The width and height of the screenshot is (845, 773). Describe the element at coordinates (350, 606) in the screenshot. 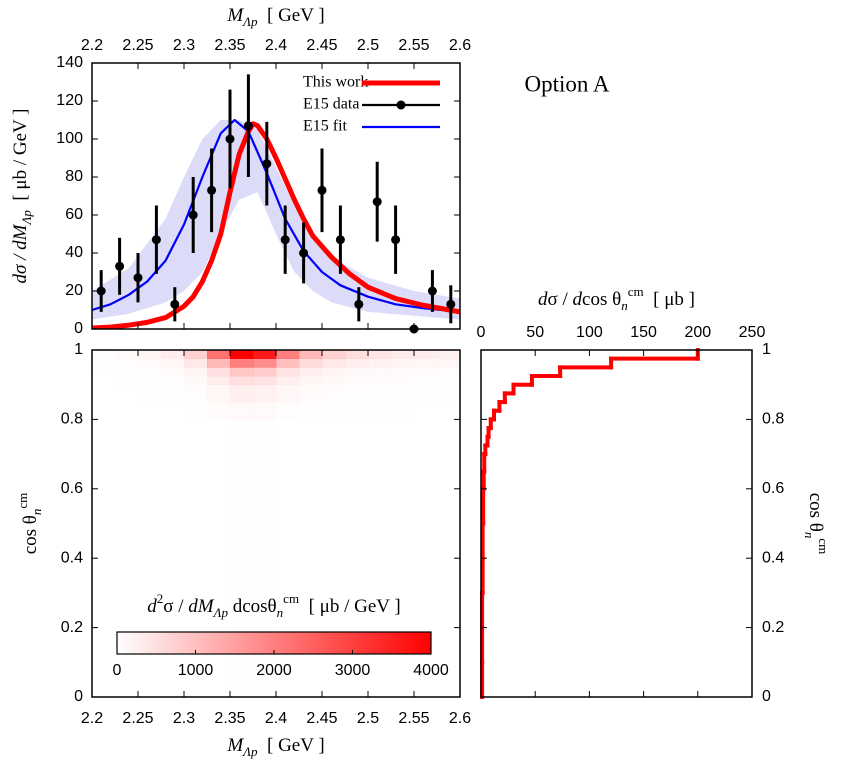

I see `label-part: [ μb / GeV ]` at that location.